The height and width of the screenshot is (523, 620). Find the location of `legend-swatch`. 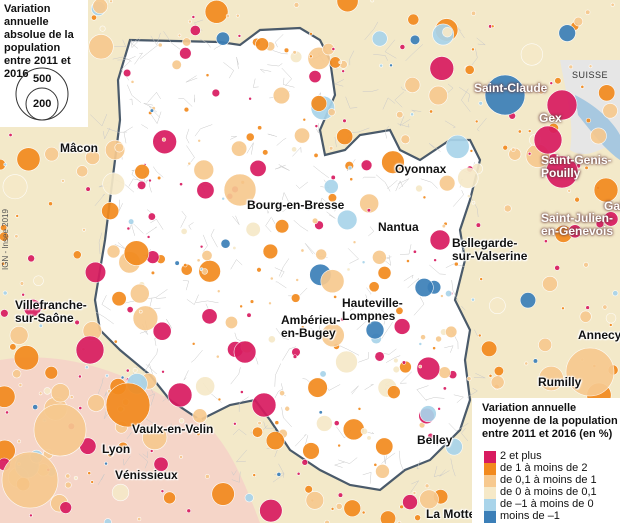

legend-swatch is located at coordinates (490, 457).